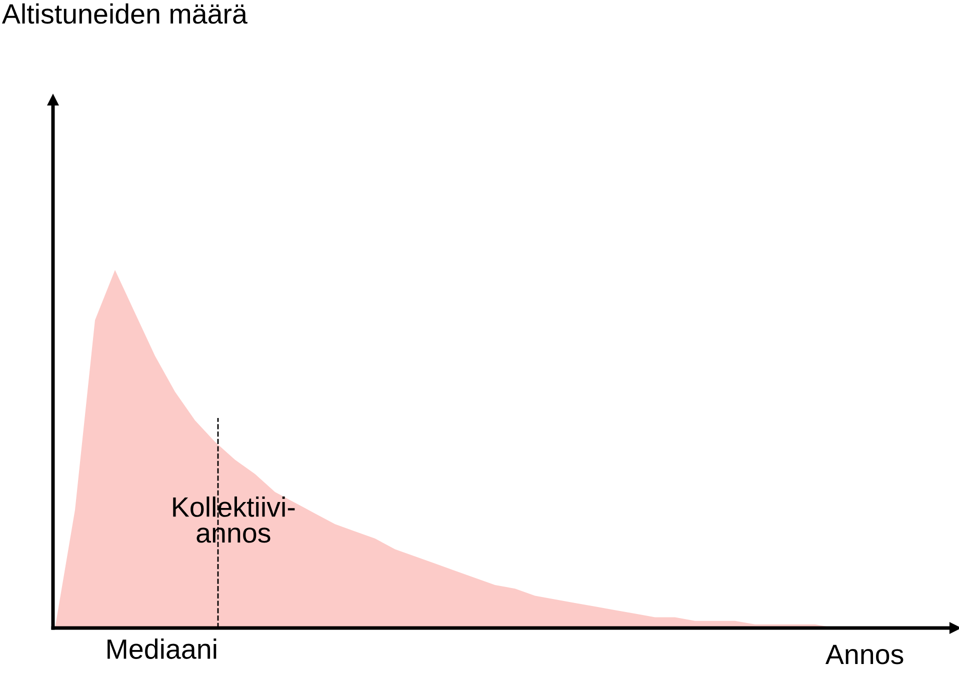 This screenshot has width=959, height=679. I want to click on text: Altistuneiden määrä, so click(125, 13).